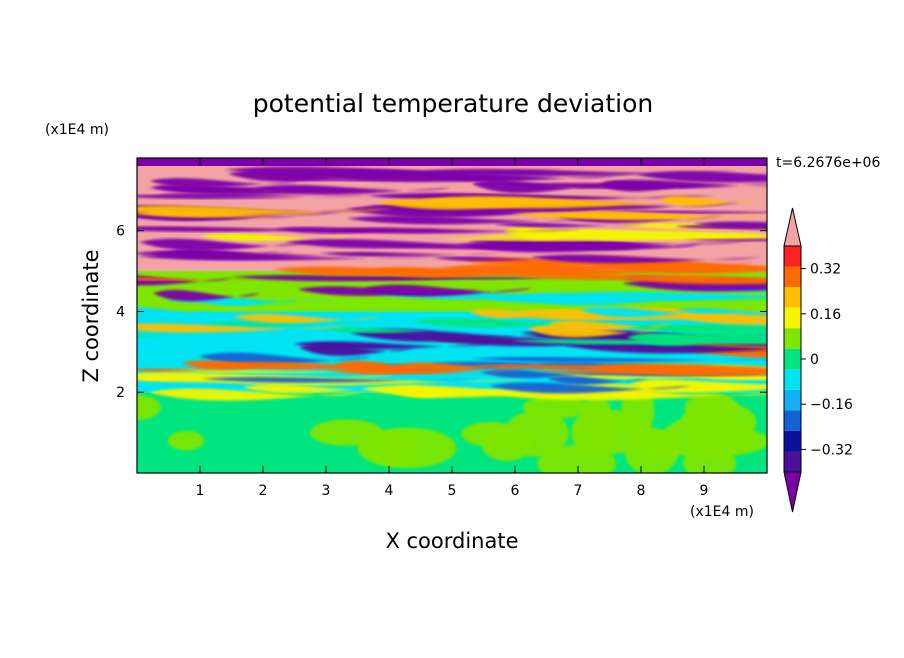 The height and width of the screenshot is (658, 904). Describe the element at coordinates (792, 227) in the screenshot. I see `colorbar-top-arrow` at that location.